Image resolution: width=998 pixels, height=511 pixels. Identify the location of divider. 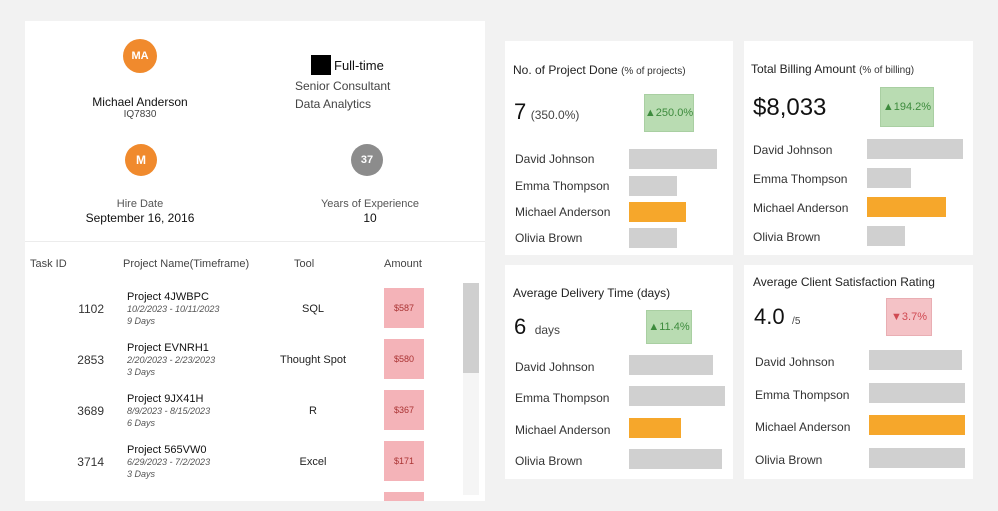
(255, 241).